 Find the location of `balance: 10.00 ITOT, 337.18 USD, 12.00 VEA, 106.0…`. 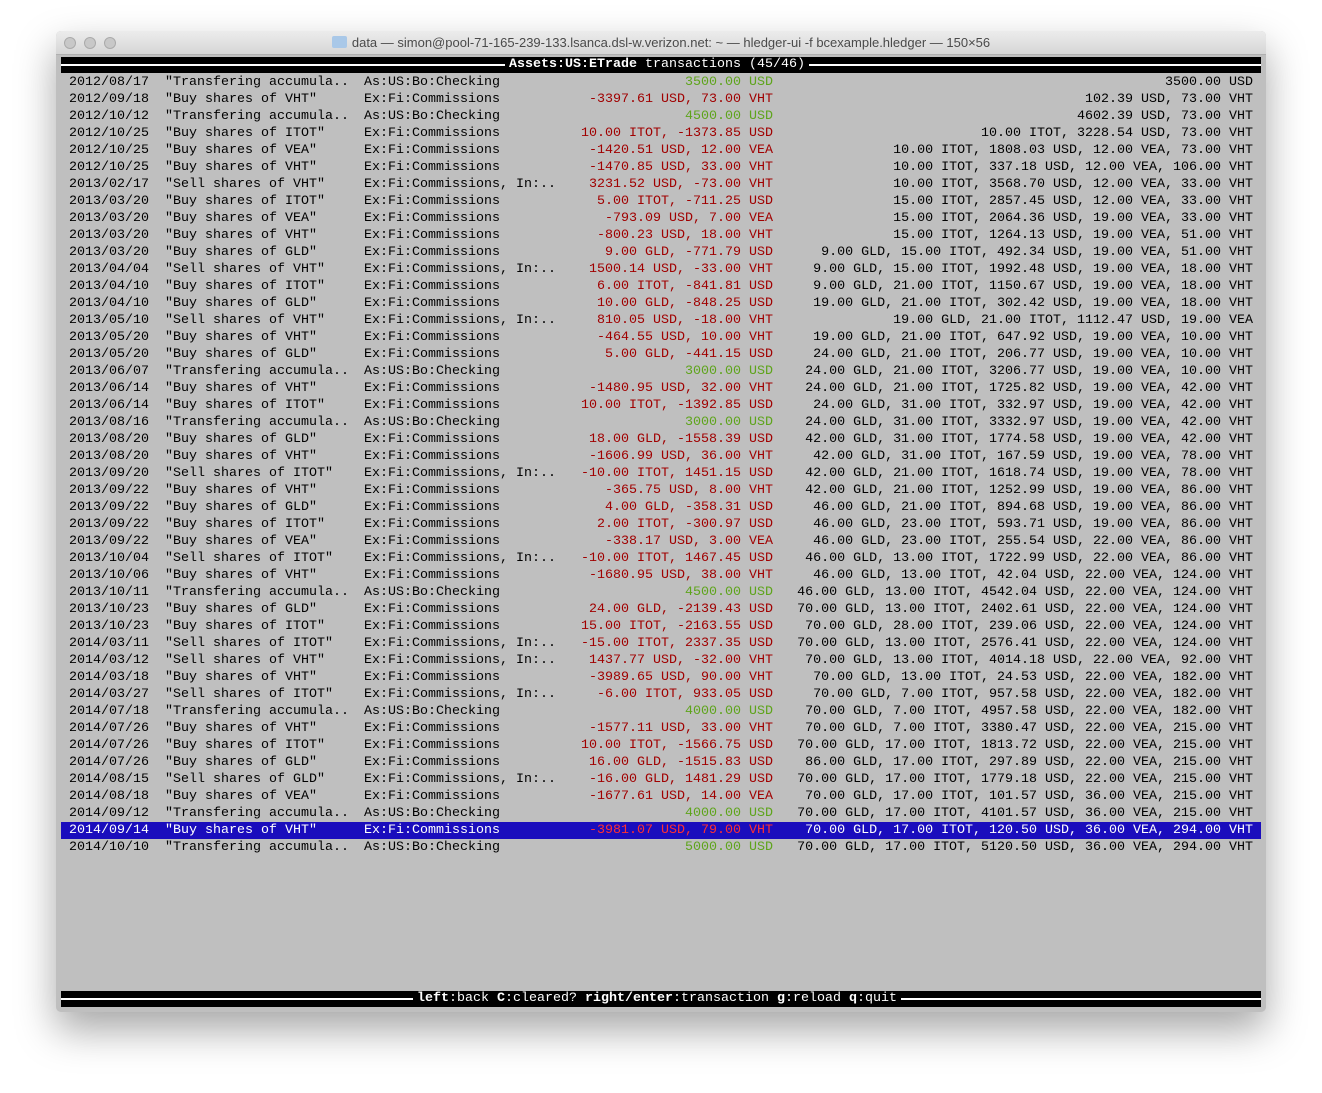

balance: 10.00 ITOT, 337.18 USD, 12.00 VEA, 106.0… is located at coordinates (1073, 167).